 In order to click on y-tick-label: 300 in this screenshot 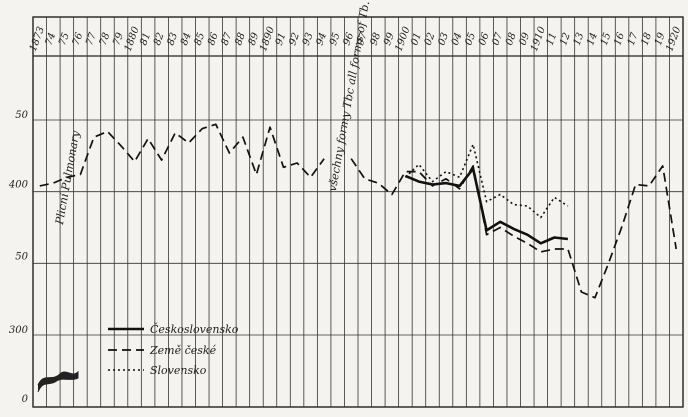, I will do `click(19, 330)`.